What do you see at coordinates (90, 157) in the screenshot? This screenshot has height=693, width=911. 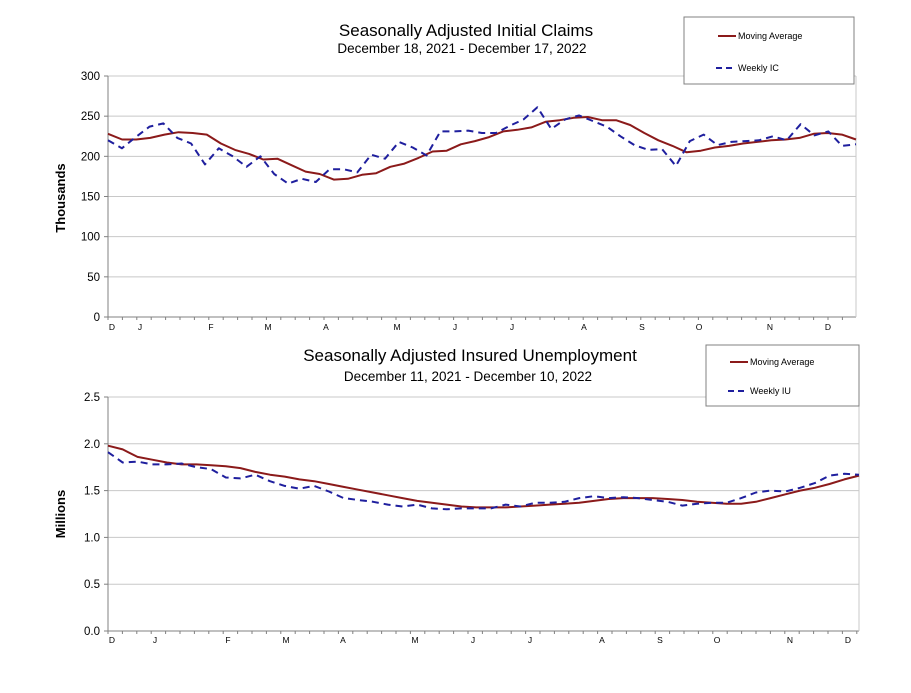 I see `y-tick-label: 200` at bounding box center [90, 157].